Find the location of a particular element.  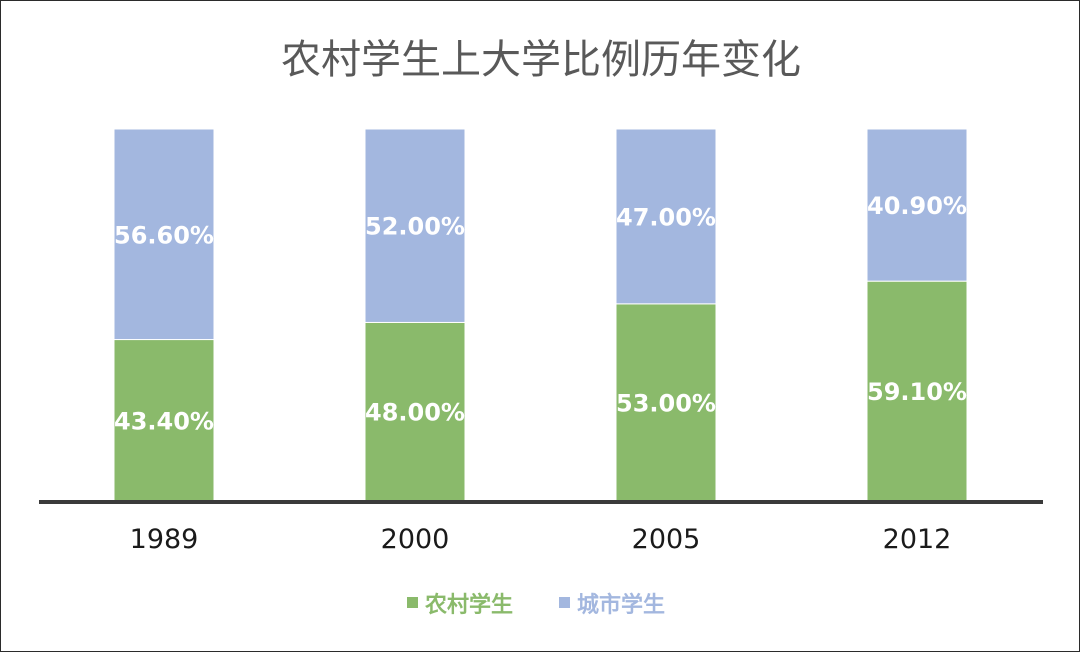

bar-urban-1989 is located at coordinates (164, 234).